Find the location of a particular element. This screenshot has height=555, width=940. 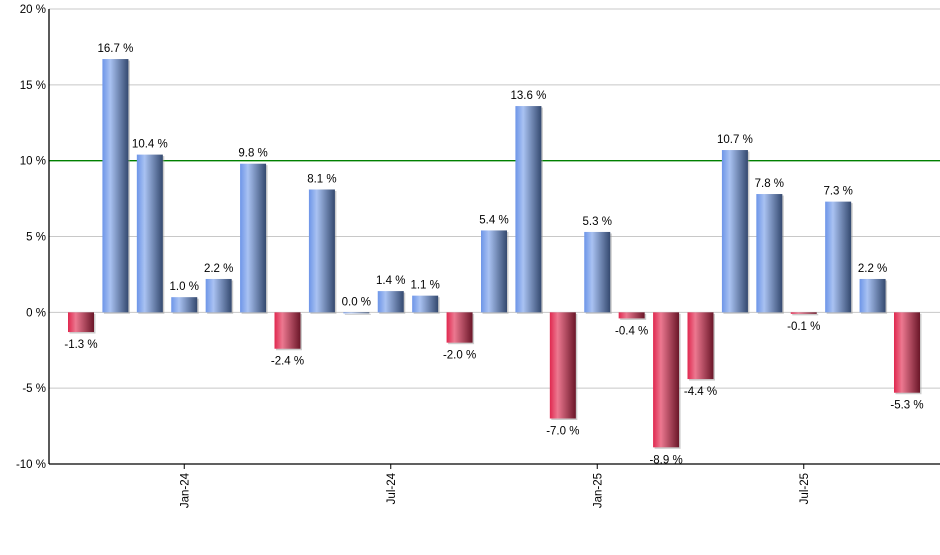

data-label: 10.4 % is located at coordinates (150, 145).